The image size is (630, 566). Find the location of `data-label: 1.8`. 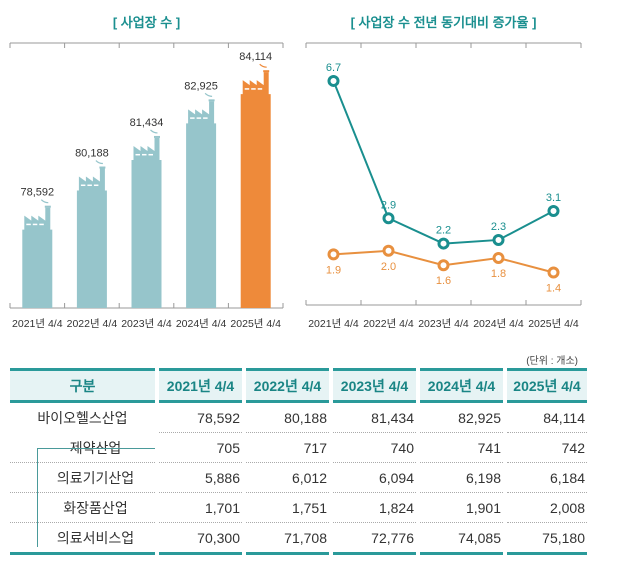

data-label: 1.8 is located at coordinates (498, 274).